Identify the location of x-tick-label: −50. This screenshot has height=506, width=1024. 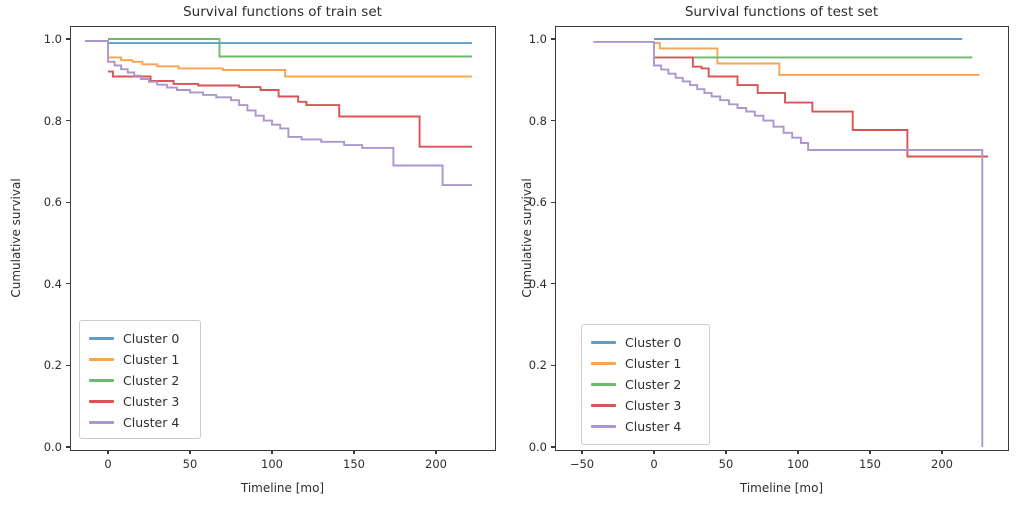
(582, 464).